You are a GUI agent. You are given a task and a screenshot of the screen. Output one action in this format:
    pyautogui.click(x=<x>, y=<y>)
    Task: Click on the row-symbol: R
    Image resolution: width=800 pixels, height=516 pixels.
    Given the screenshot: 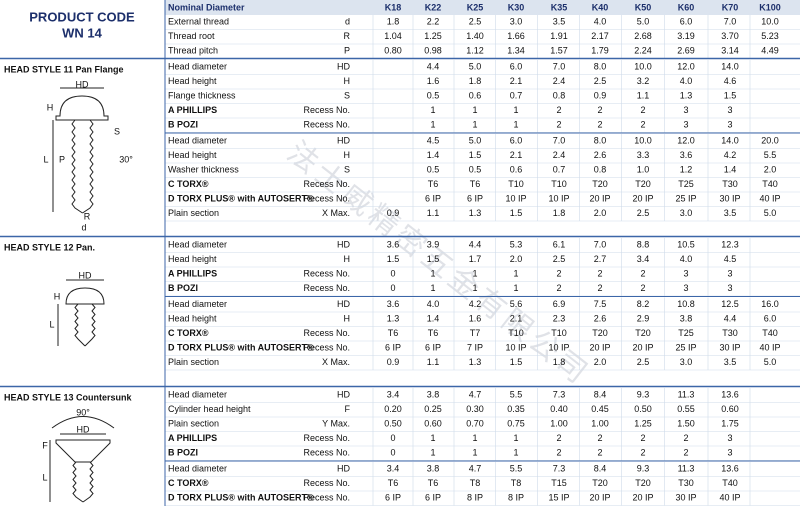 What is the action you would take?
    pyautogui.click(x=347, y=36)
    